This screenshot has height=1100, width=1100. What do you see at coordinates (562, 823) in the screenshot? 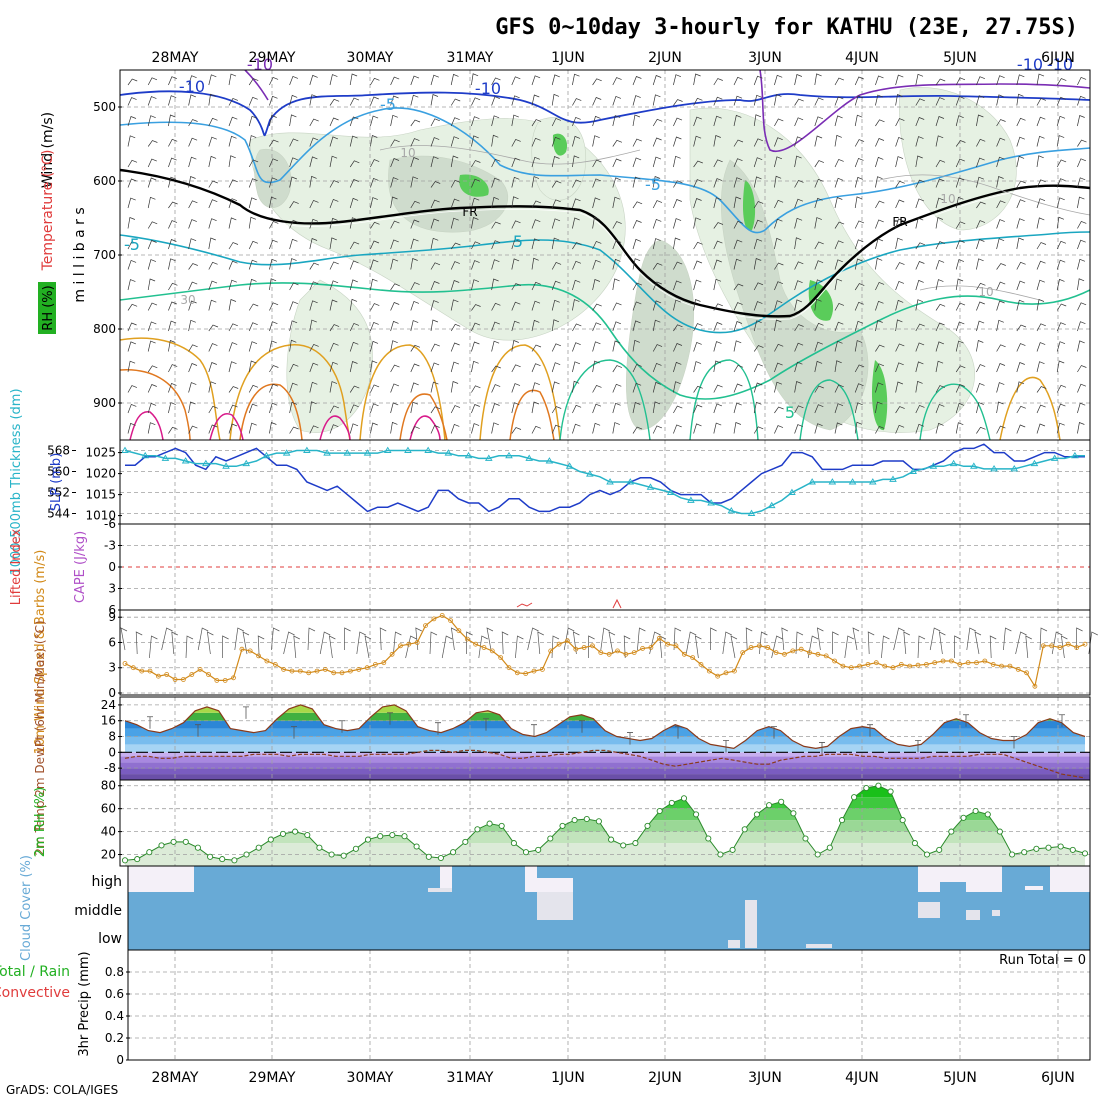
I see `rh2m-panel: 20 40 60 80 2m RH (%)` at bounding box center [562, 823].